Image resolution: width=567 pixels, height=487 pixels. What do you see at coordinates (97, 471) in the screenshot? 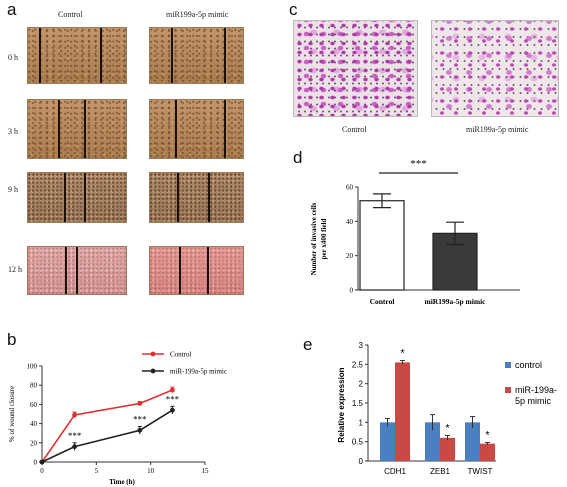
I see `chart-b-xtick-label: 5` at bounding box center [97, 471].